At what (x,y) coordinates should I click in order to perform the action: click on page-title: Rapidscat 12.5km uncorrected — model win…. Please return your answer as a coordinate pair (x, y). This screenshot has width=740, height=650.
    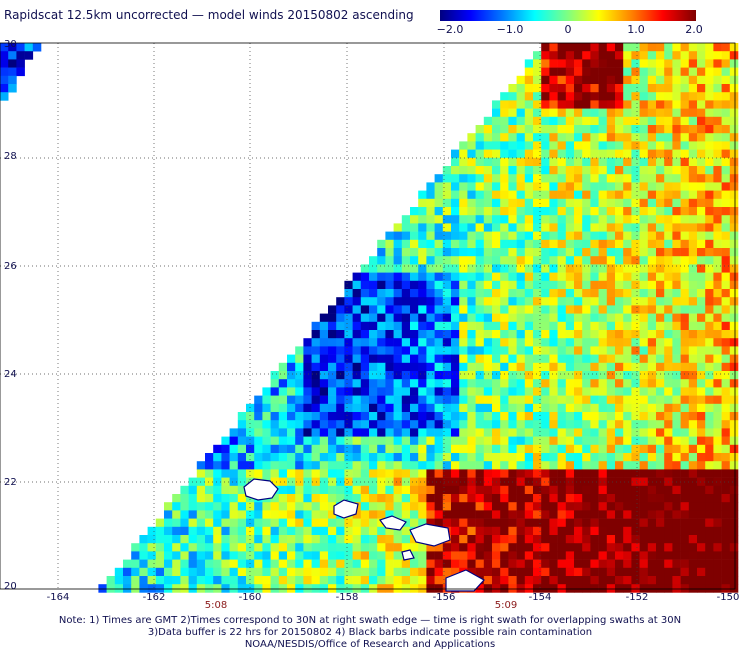
    Looking at the image, I should click on (209, 15).